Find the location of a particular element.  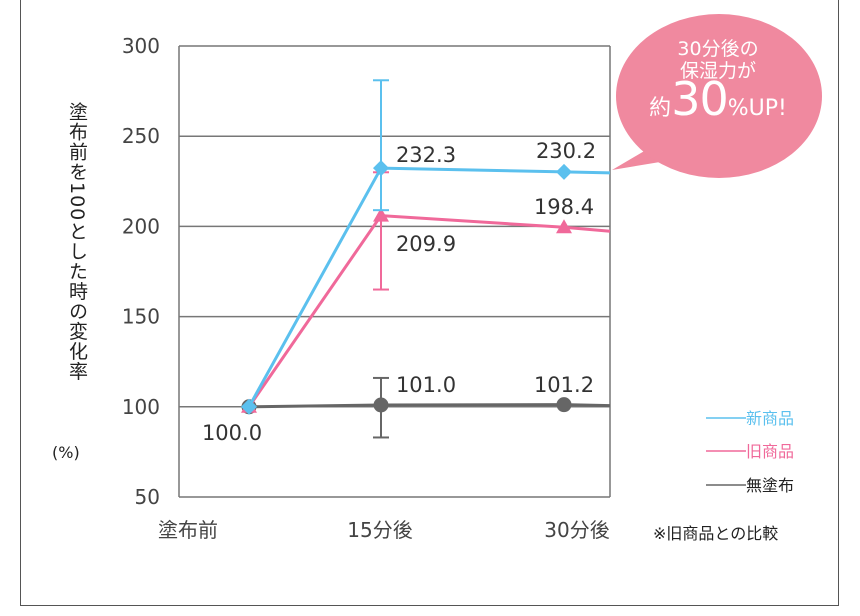

y-tick-label: 300 is located at coordinates (141, 46).